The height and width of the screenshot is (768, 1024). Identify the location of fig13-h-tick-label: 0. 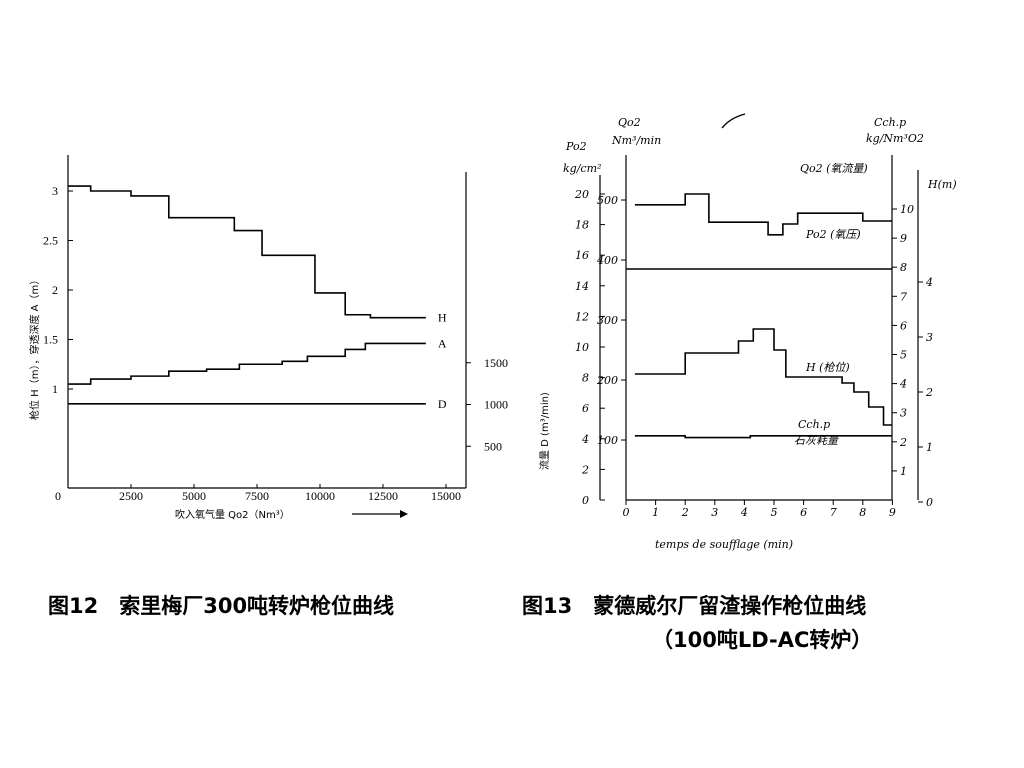
(929, 502).